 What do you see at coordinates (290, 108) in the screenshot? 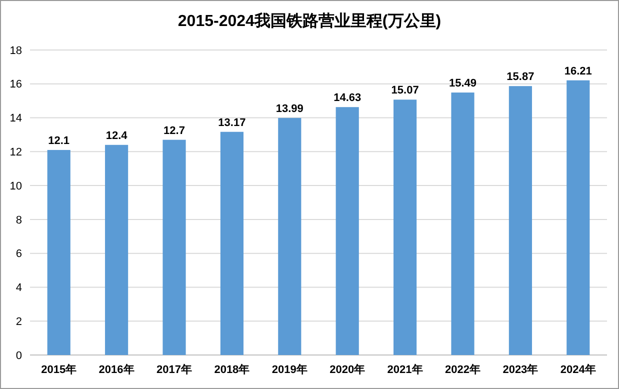
I see `data-label: 13.99` at bounding box center [290, 108].